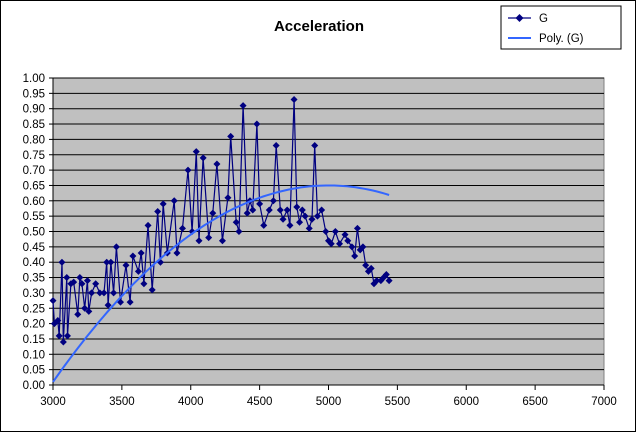 This screenshot has height=432, width=636. I want to click on y-tick-label: 0.25, so click(34, 309).